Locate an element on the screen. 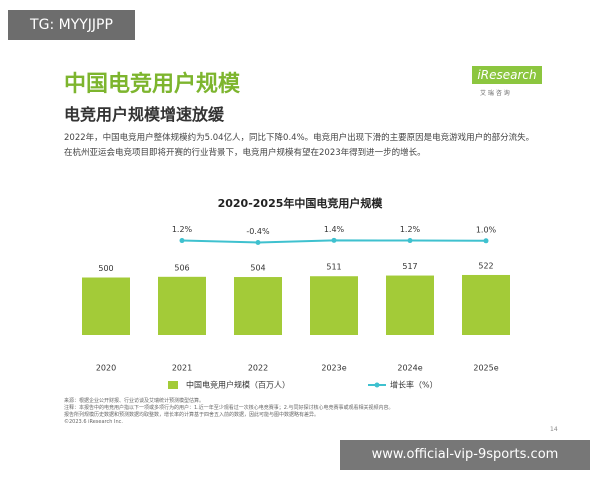 This screenshot has height=480, width=600. data-label: 517 is located at coordinates (409, 266).